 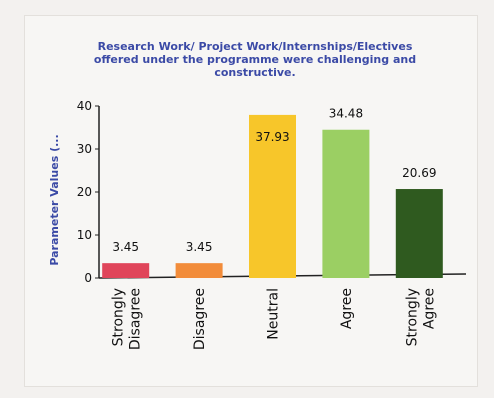 What do you see at coordinates (84, 235) in the screenshot?
I see `y-tick-label: 10` at bounding box center [84, 235].